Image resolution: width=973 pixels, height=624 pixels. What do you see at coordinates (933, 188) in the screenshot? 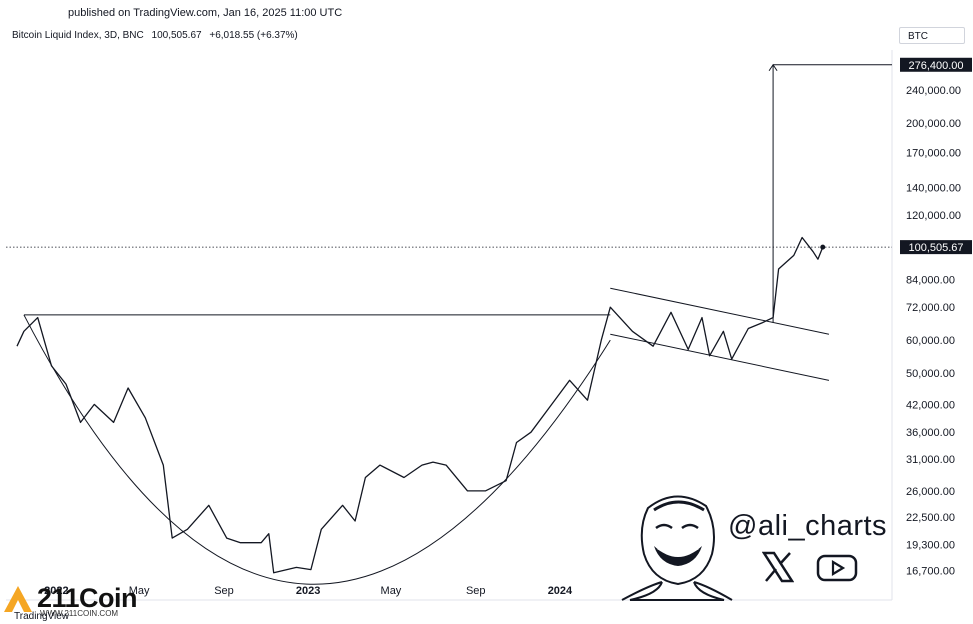
I see `y-tick-label-12: 140,000.00` at bounding box center [933, 188].